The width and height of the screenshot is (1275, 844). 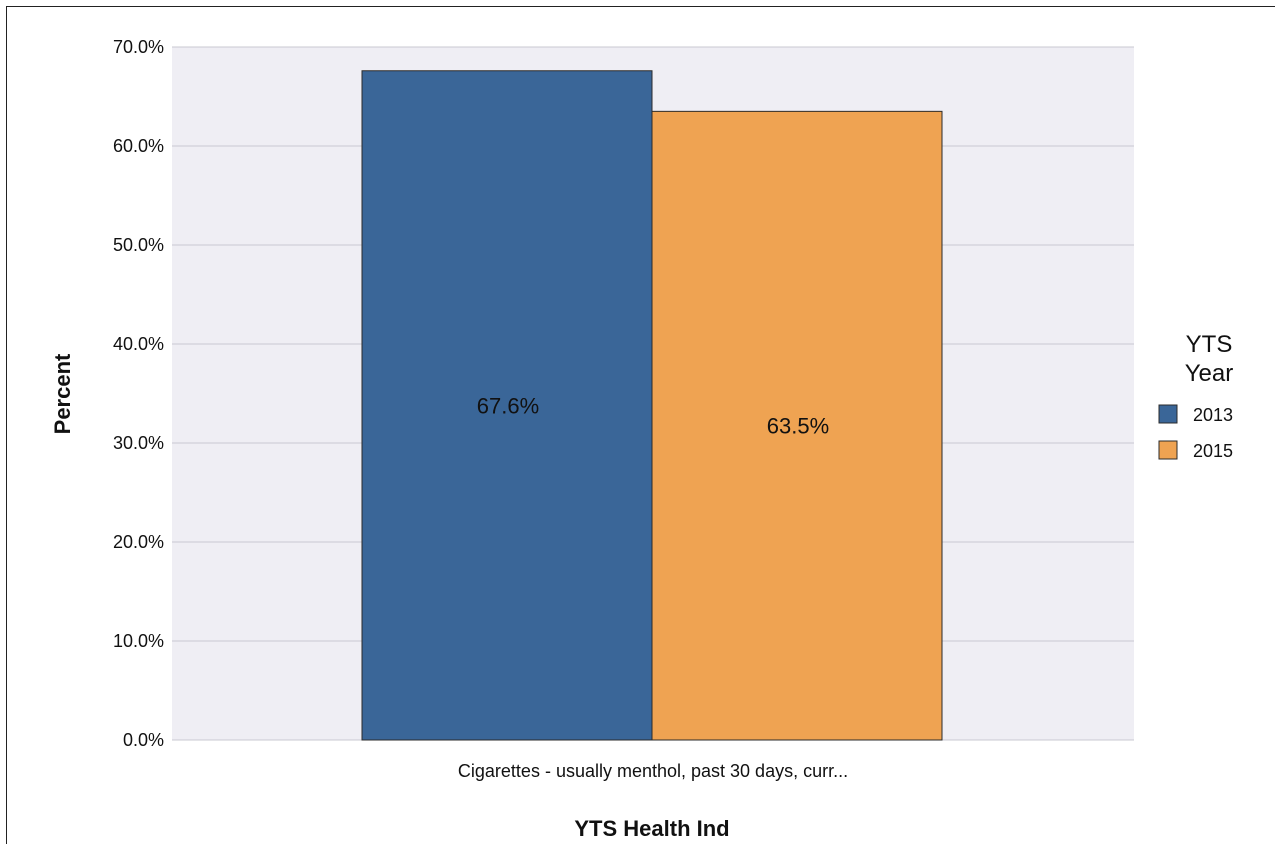 I want to click on y-axis-title: Percent, so click(x=62, y=393).